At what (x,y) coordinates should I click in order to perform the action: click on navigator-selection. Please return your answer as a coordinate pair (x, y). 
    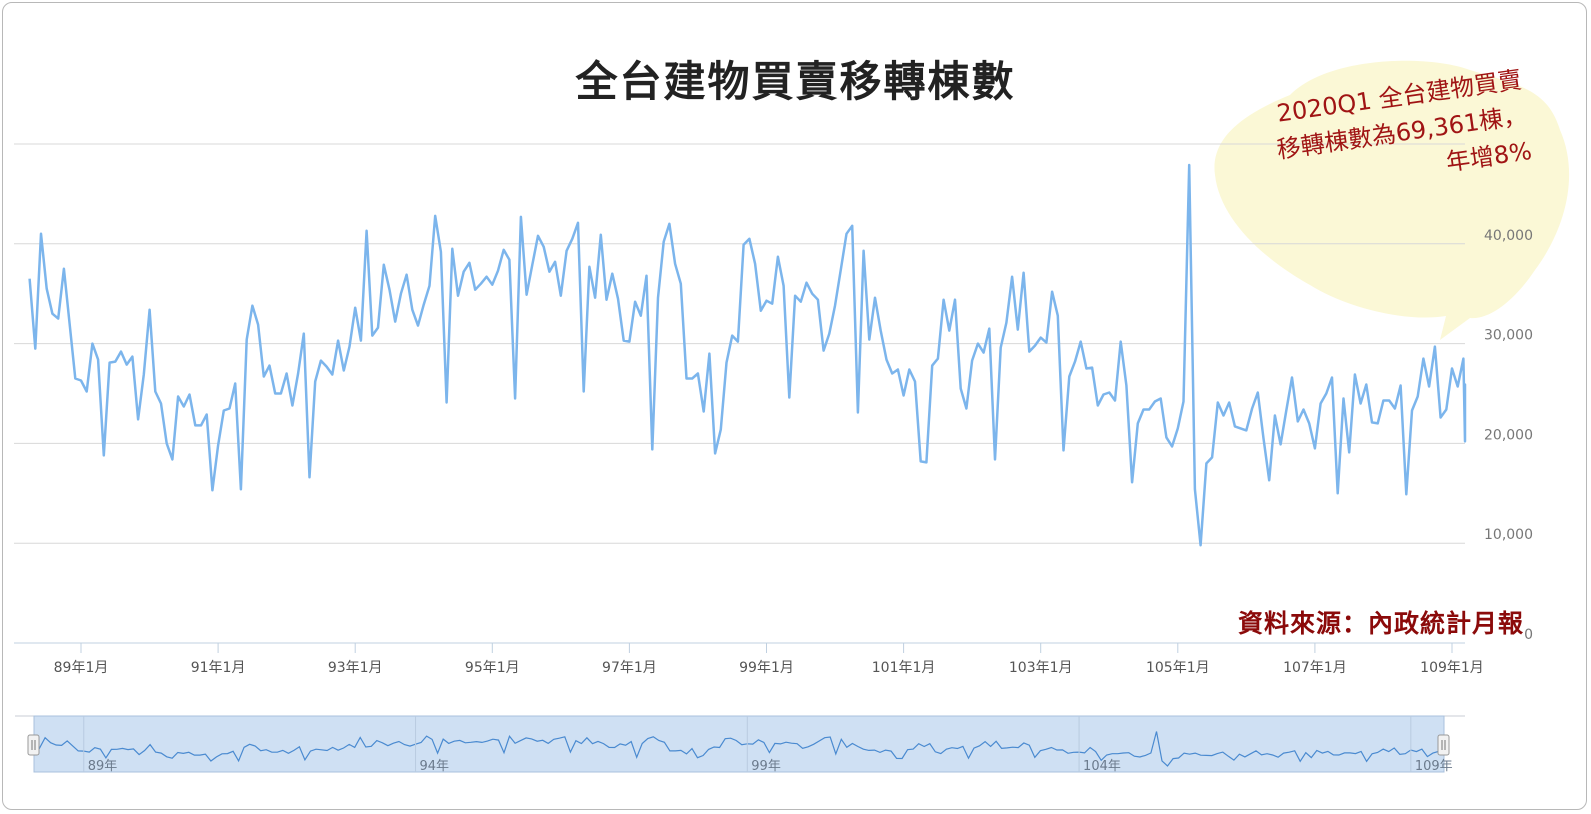
    Looking at the image, I should click on (739, 744).